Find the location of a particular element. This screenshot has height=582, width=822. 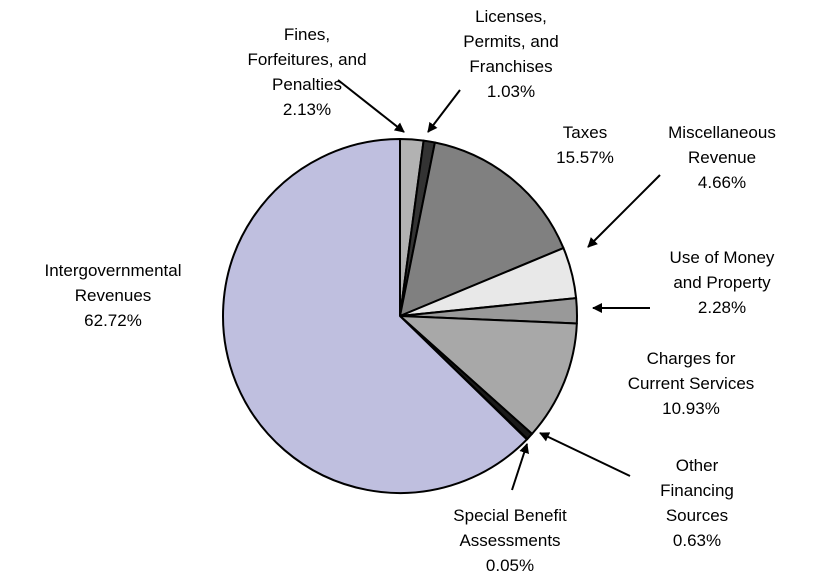

slice-label-line: and Property is located at coordinates (722, 282).